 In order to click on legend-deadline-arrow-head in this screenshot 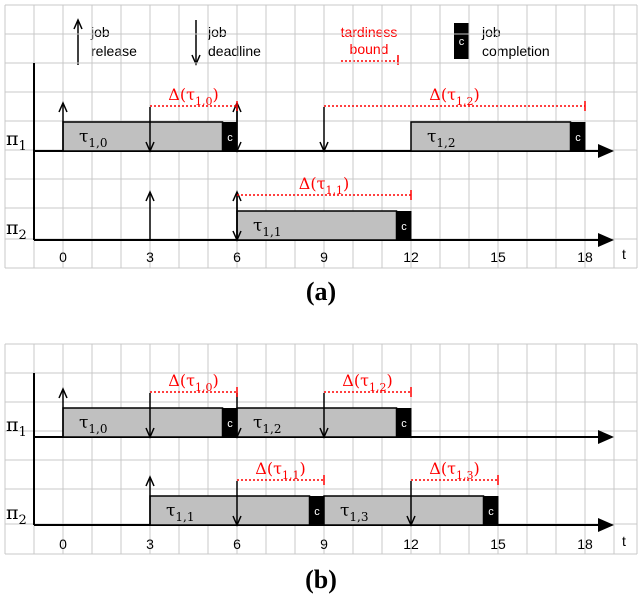, I will do `click(196, 60)`.